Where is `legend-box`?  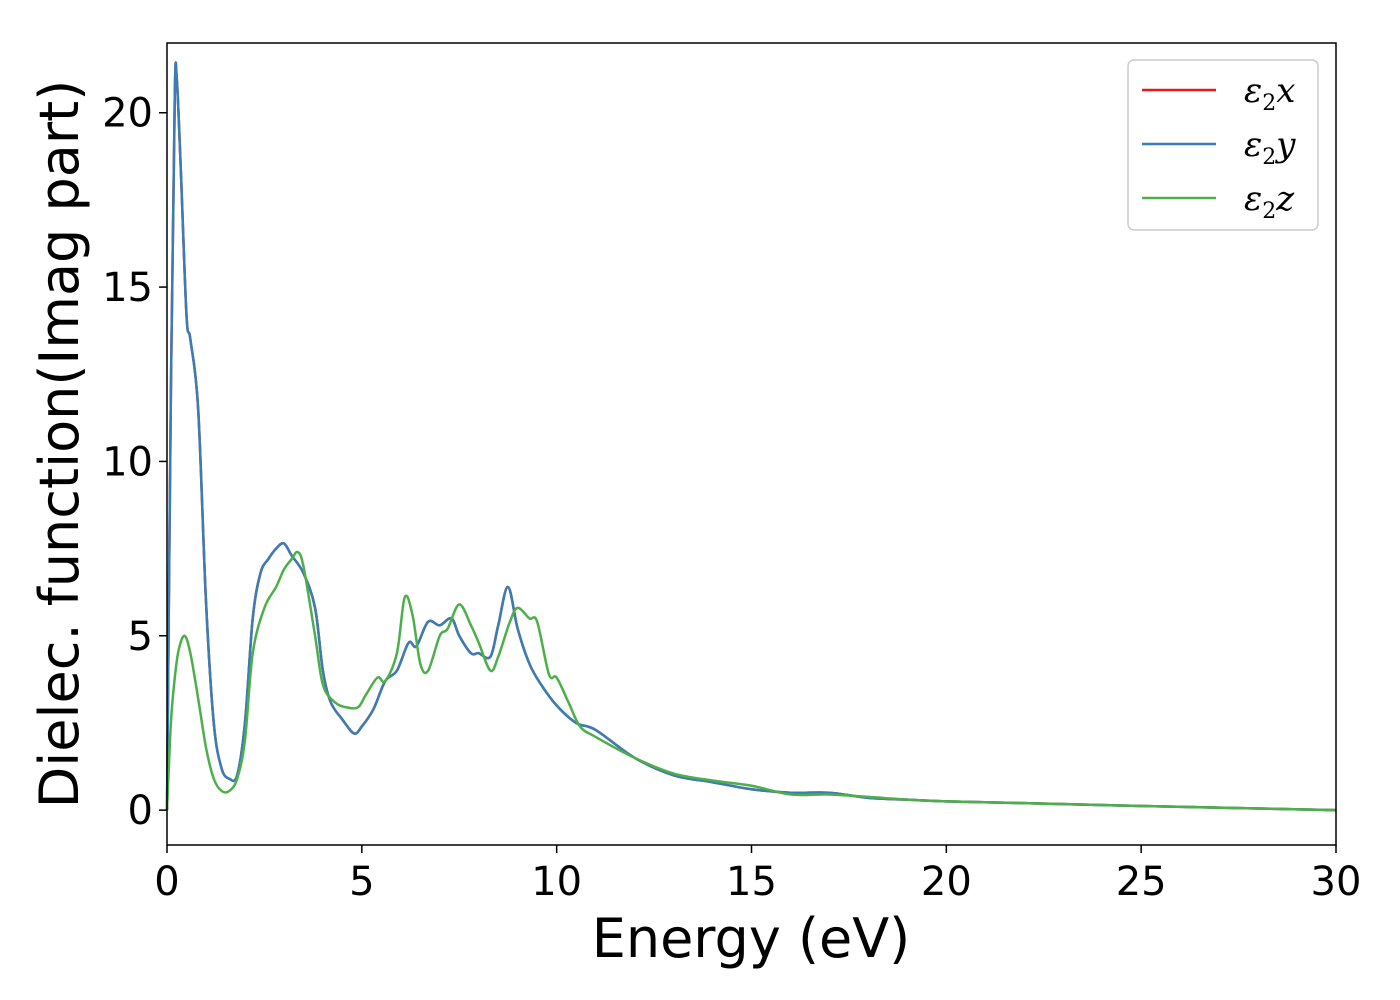
legend-box is located at coordinates (1223, 145).